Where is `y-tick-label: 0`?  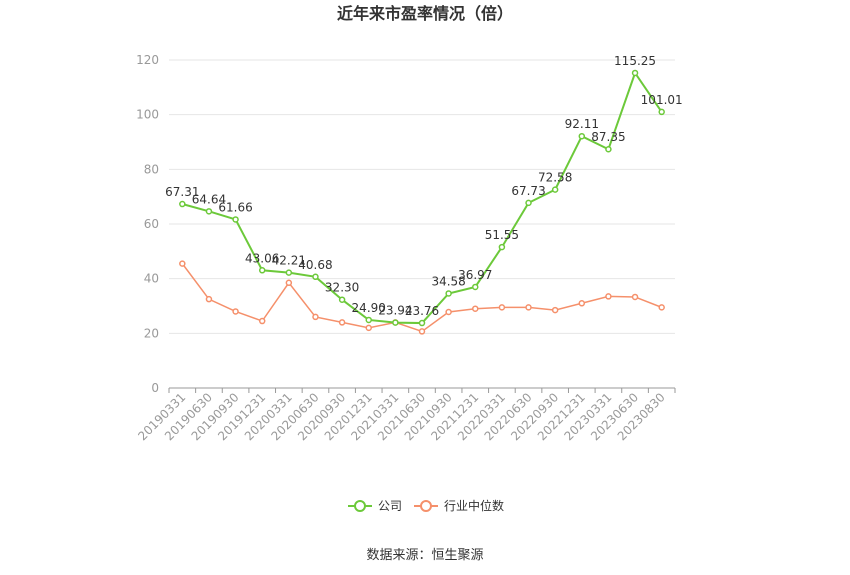
y-tick-label: 0 is located at coordinates (155, 388).